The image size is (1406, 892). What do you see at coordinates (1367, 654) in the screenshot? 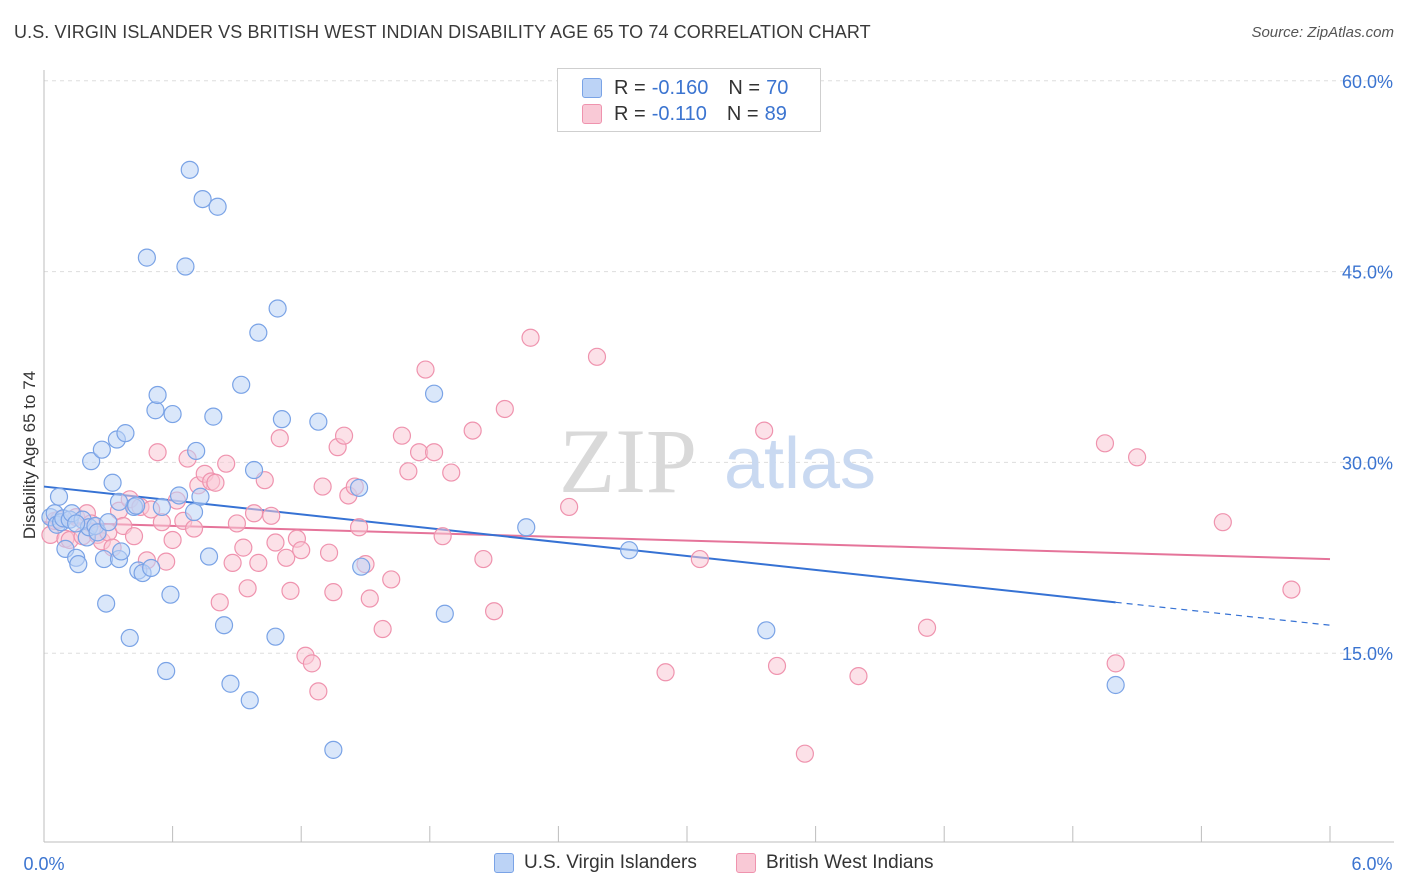
I see `y-tick-label: 15.0%` at bounding box center [1367, 654].